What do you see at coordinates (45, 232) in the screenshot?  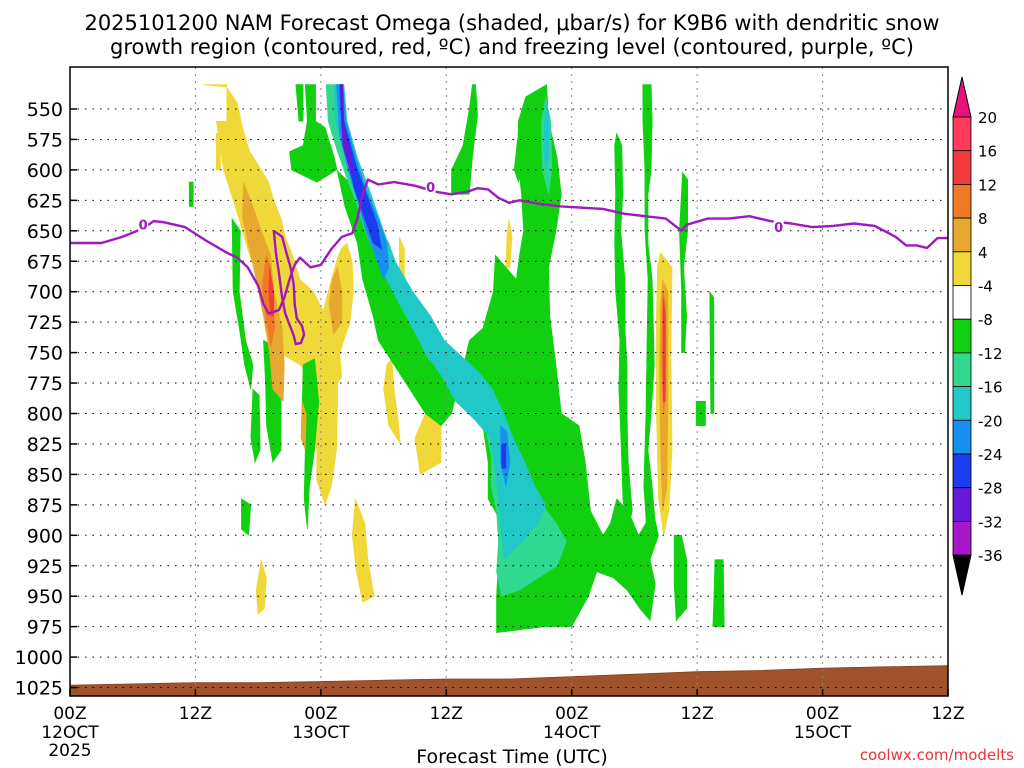 I see `y-tick-label-650: 650` at bounding box center [45, 232].